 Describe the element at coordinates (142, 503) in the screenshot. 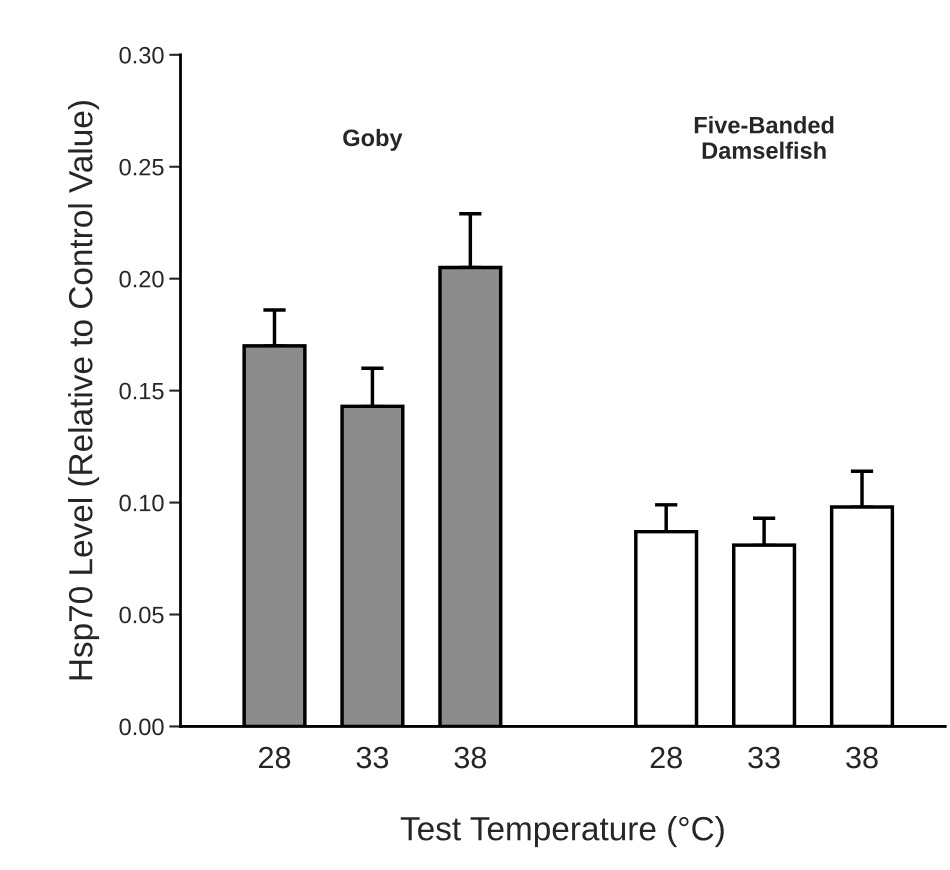

I see `y-tick-label: 0.10` at that location.